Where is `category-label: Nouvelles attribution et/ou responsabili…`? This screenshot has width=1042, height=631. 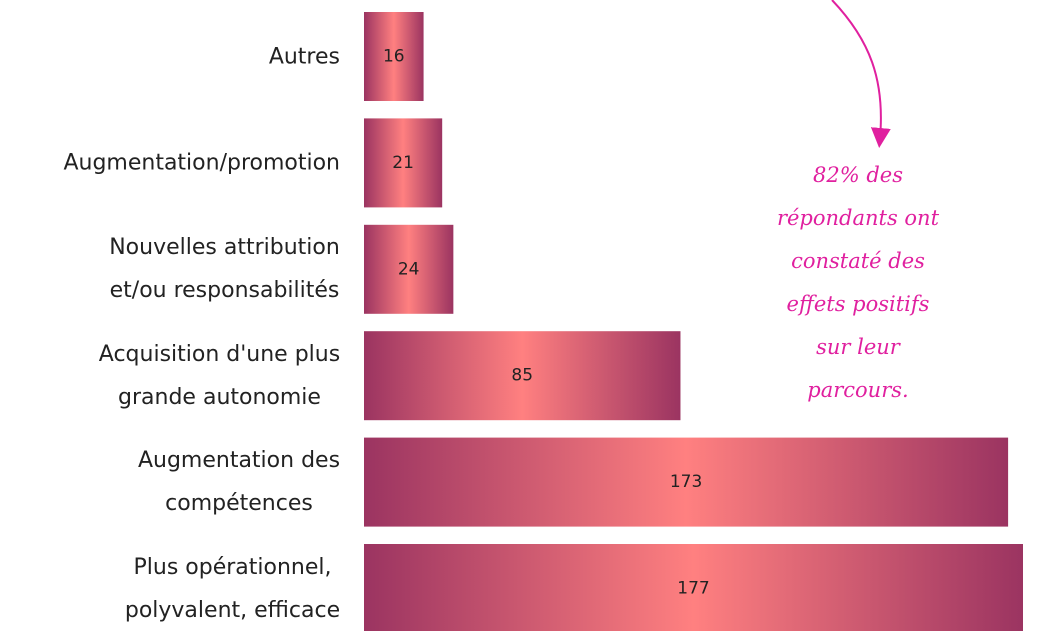 category-label: Nouvelles attribution et/ou responsabili… is located at coordinates (224, 269).